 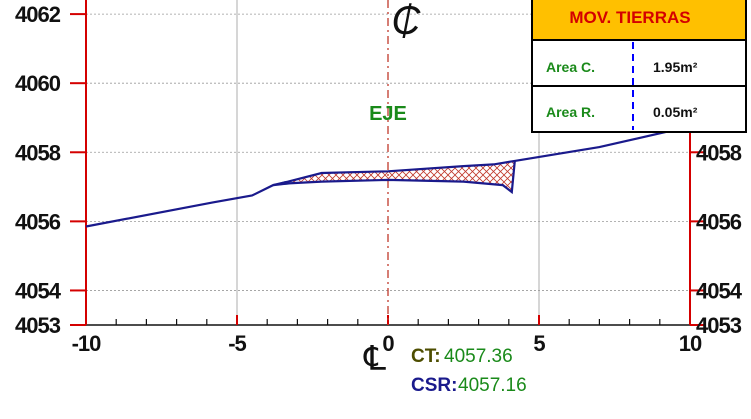 I want to click on y-tick-label: 4062, so click(x=38, y=14).